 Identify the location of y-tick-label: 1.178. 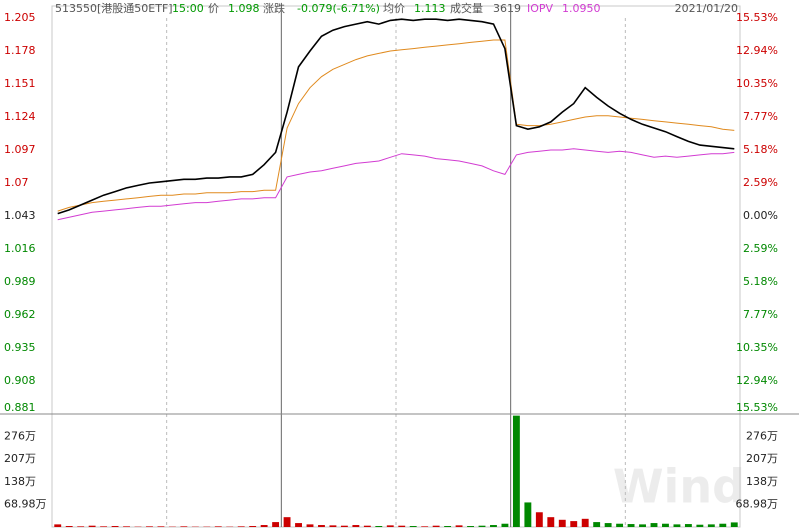
(20, 50).